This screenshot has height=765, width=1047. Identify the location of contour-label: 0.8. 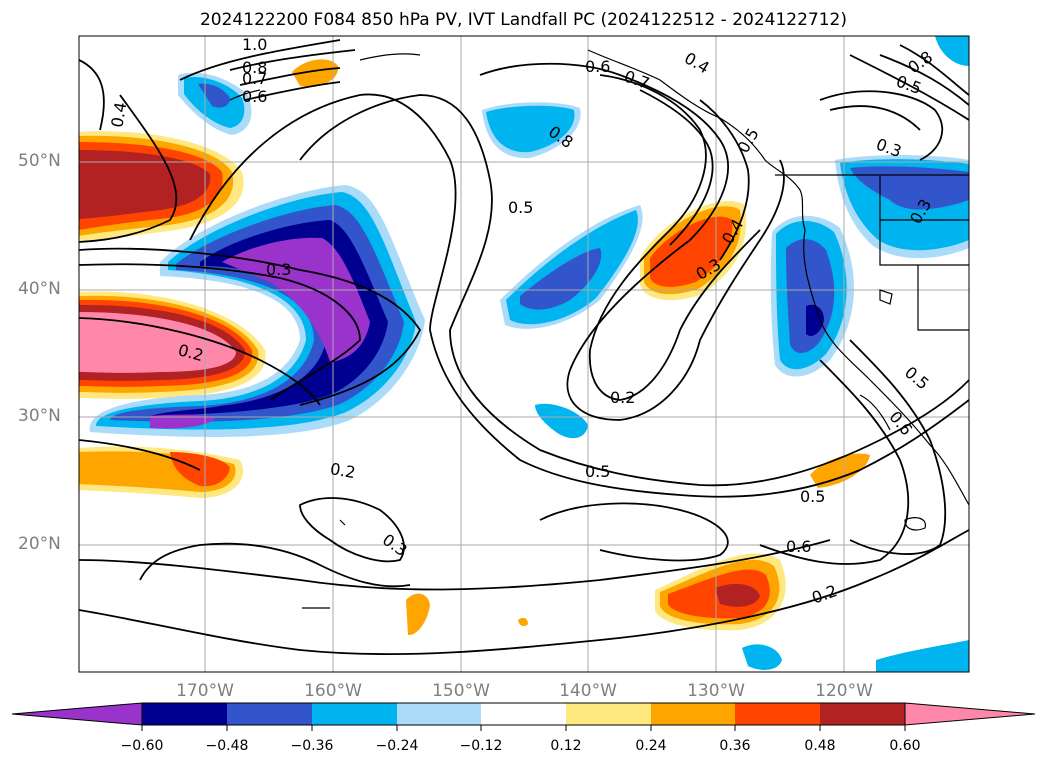
(254, 67).